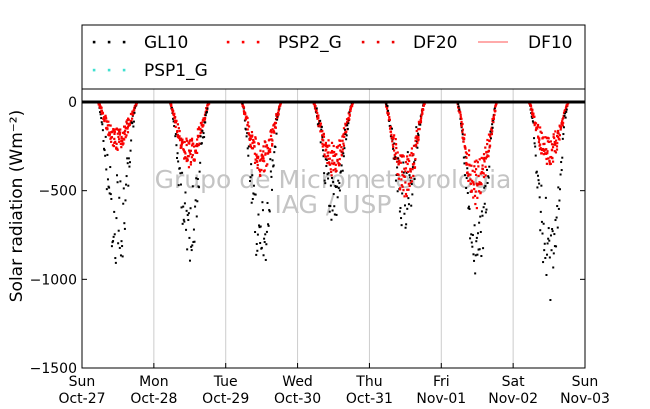  Describe the element at coordinates (53, 280) in the screenshot. I see `y-tick-label: −1000` at that location.